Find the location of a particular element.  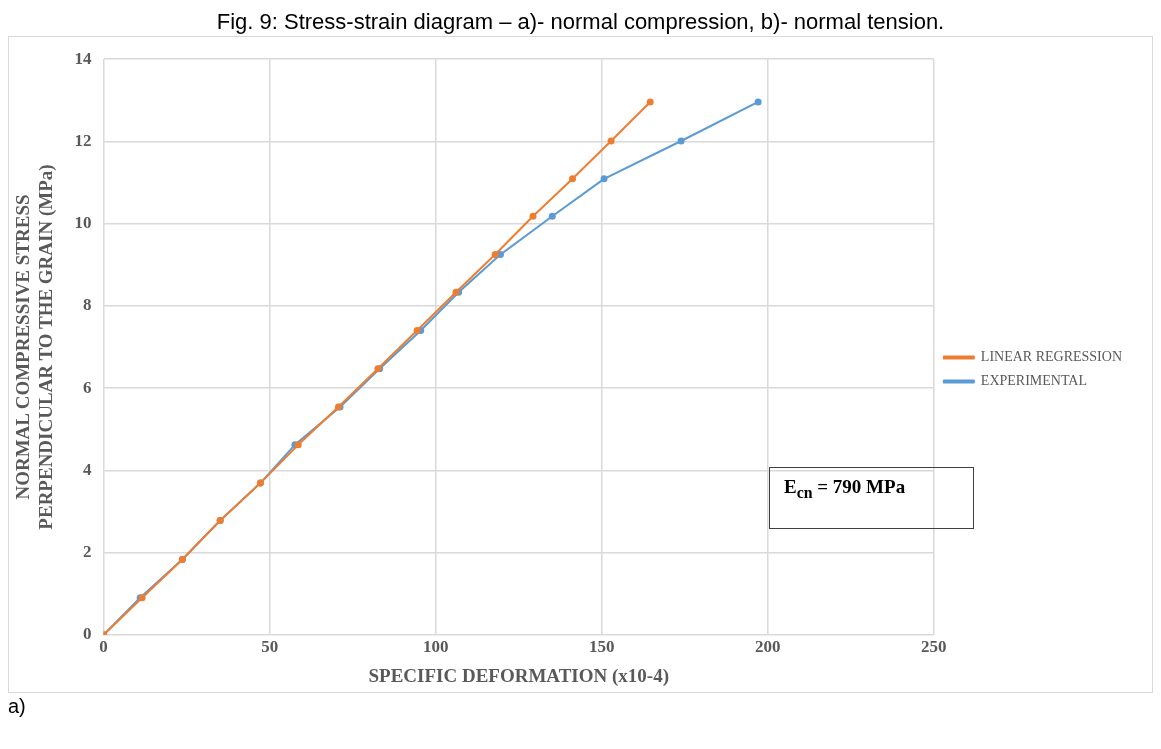

y-tick-label: 10 is located at coordinates (83, 223).